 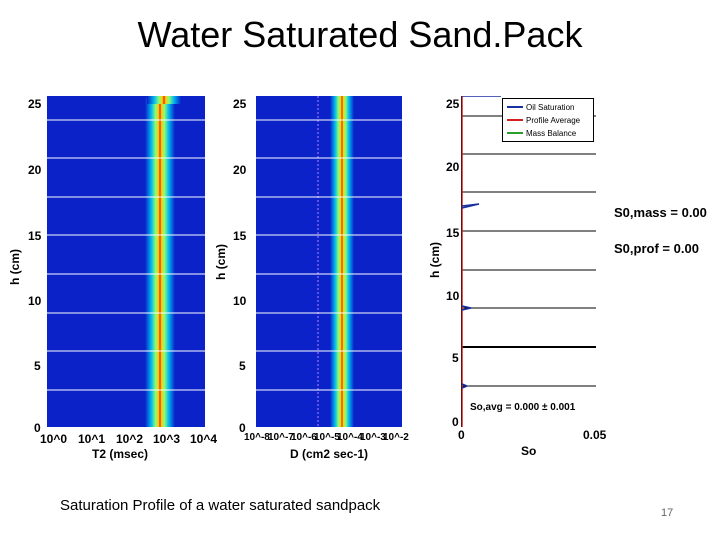 I want to click on diffusion-xtick: 10^-7, so click(x=281, y=437).